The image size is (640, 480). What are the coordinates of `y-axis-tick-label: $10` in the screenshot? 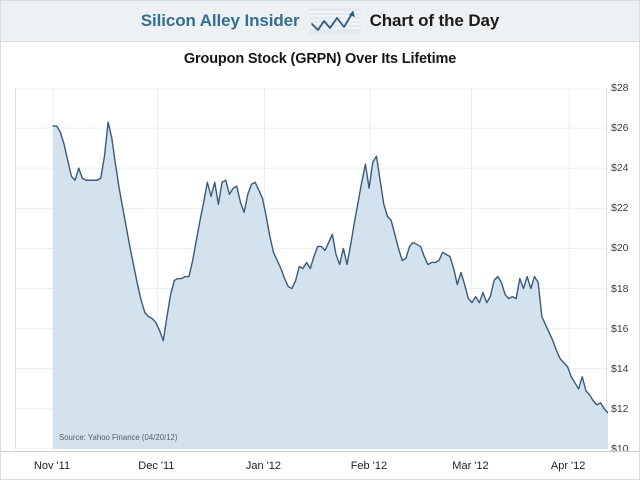 It's located at (620, 449).